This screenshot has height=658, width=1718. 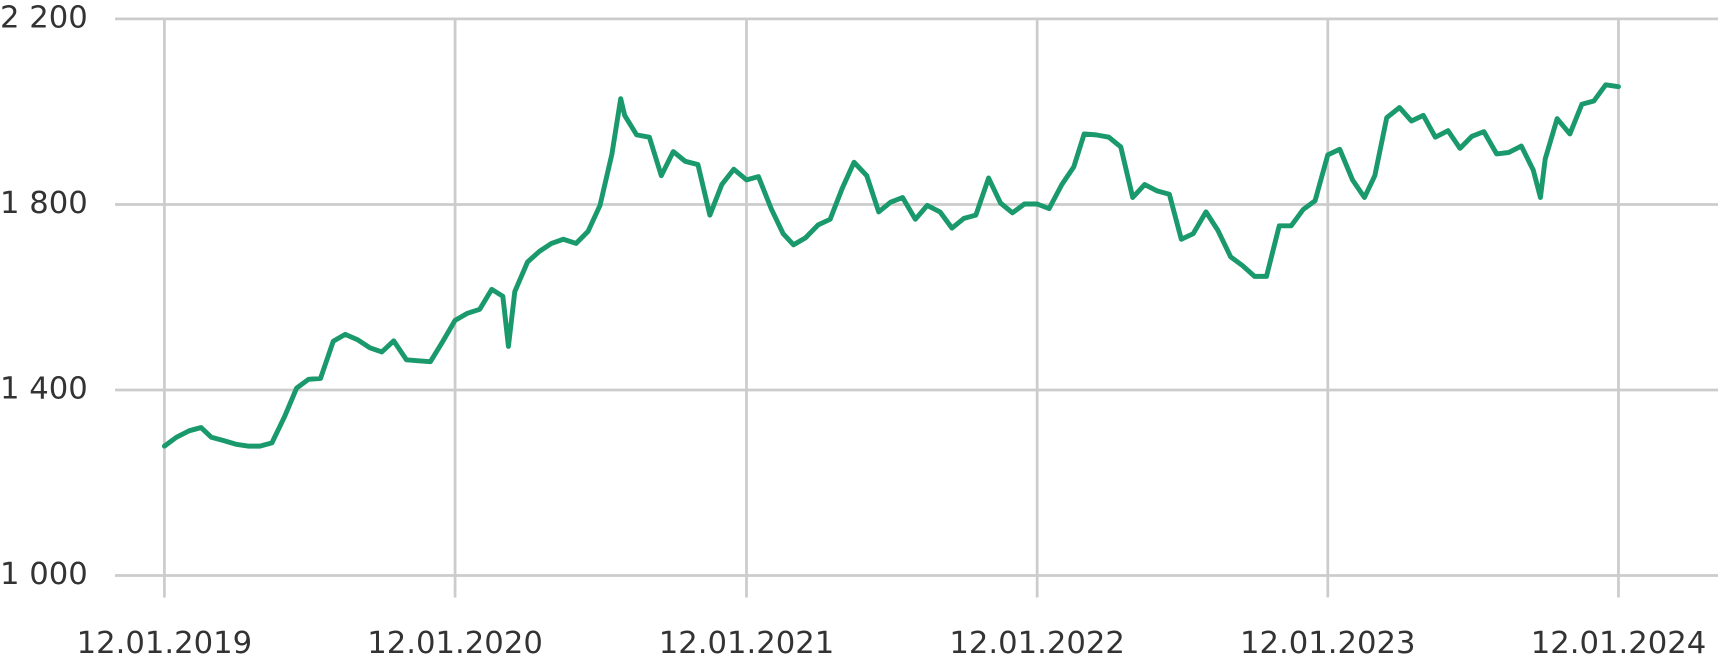 What do you see at coordinates (44, 388) in the screenshot?
I see `y-tick-label: 1 400` at bounding box center [44, 388].